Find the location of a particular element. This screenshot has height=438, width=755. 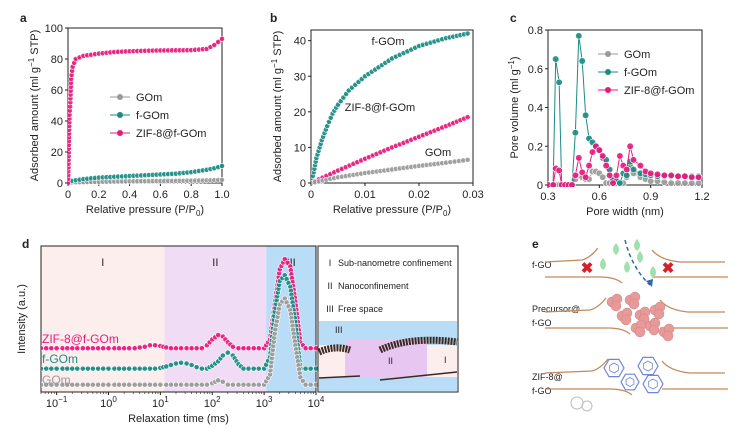

y-tick-label: 80 is located at coordinates (57, 60).